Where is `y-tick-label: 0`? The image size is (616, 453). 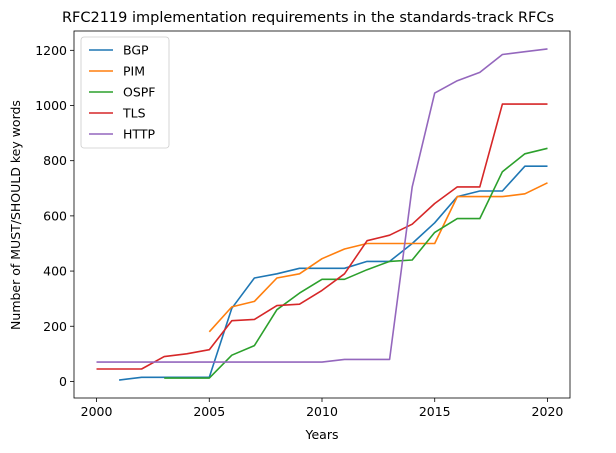
y-tick-label: 0 is located at coordinates (63, 381).